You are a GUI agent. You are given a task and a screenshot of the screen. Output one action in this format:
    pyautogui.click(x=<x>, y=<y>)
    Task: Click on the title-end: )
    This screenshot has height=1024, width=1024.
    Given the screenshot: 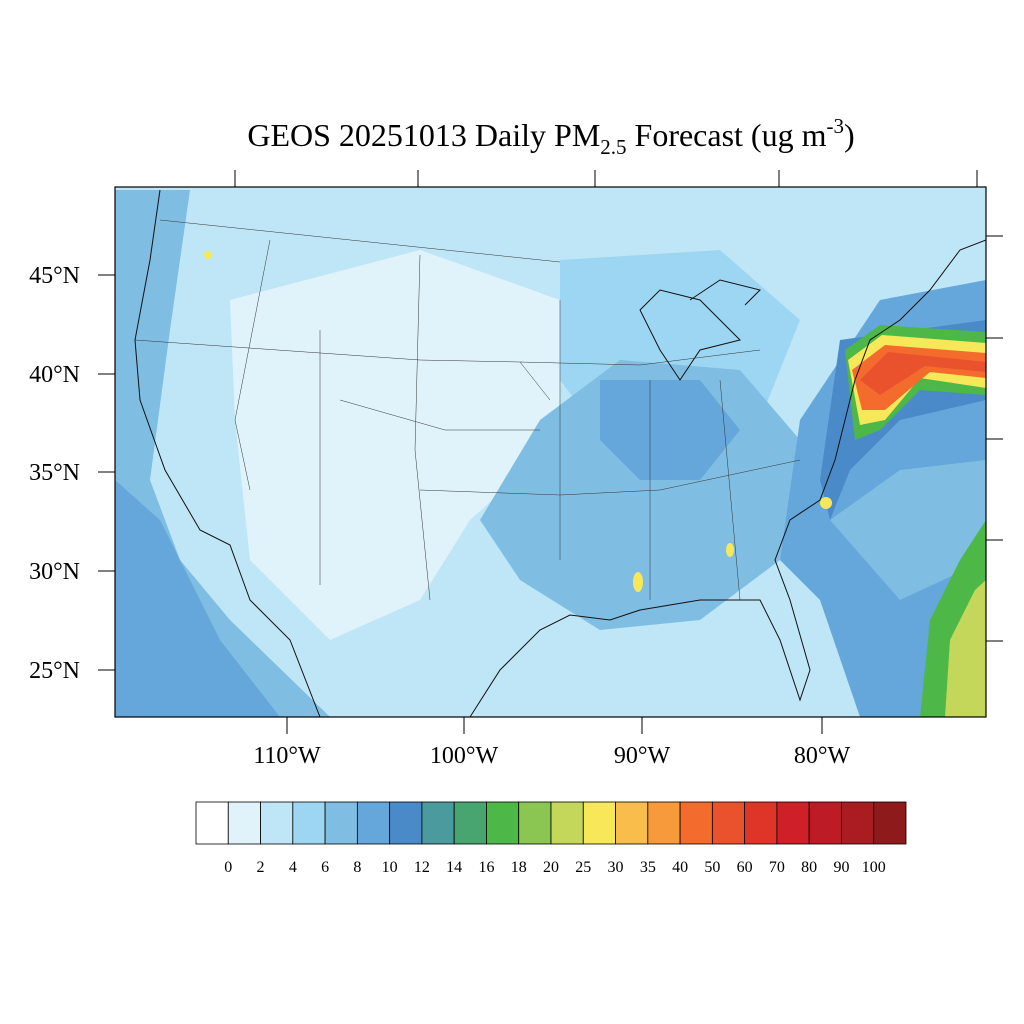 What is the action you would take?
    pyautogui.click(x=849, y=135)
    